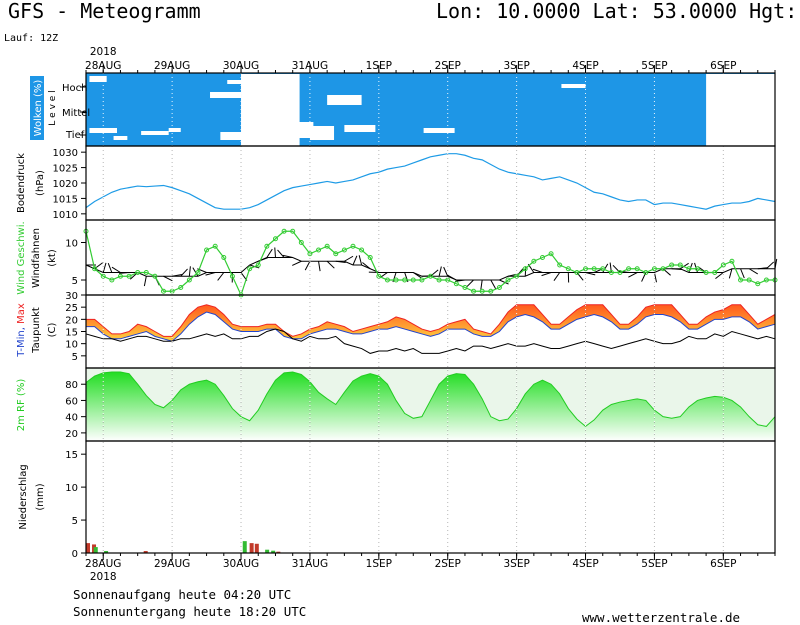  What do you see at coordinates (71, 244) in the screenshot?
I see `wind-tick-label: 10` at bounding box center [71, 244].